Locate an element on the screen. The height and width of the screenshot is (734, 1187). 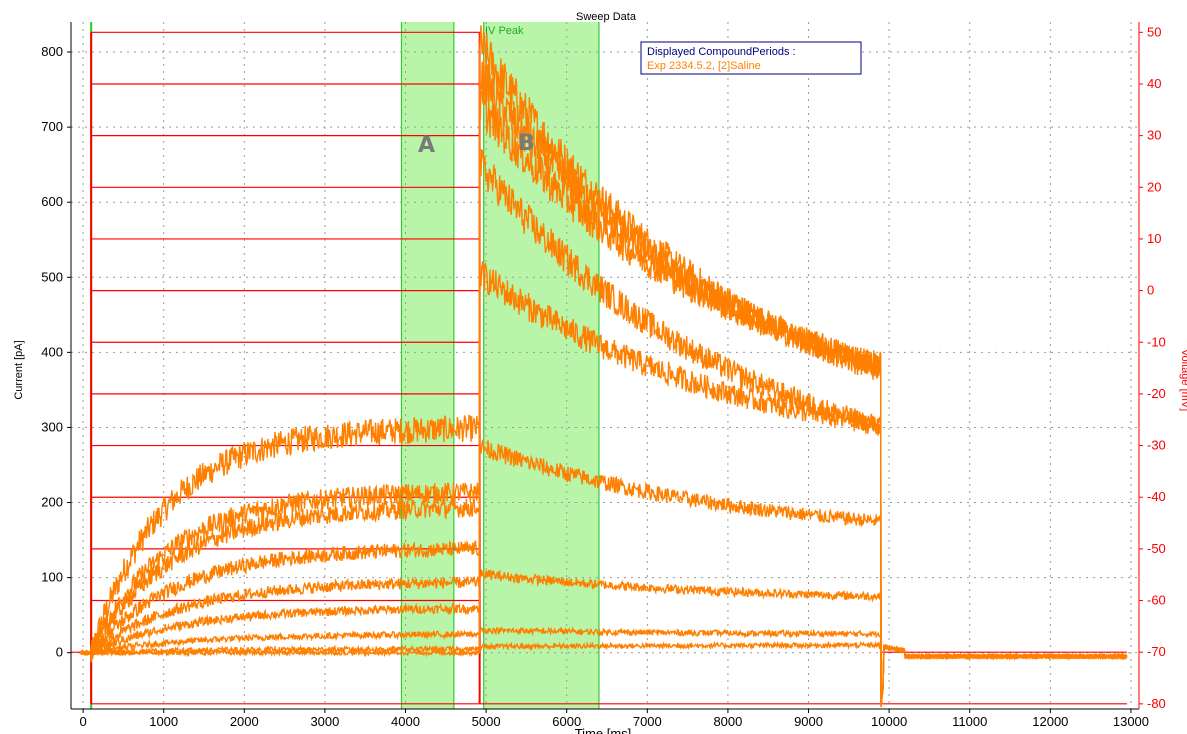
x-tick-label: 13000 is located at coordinates (1131, 721).